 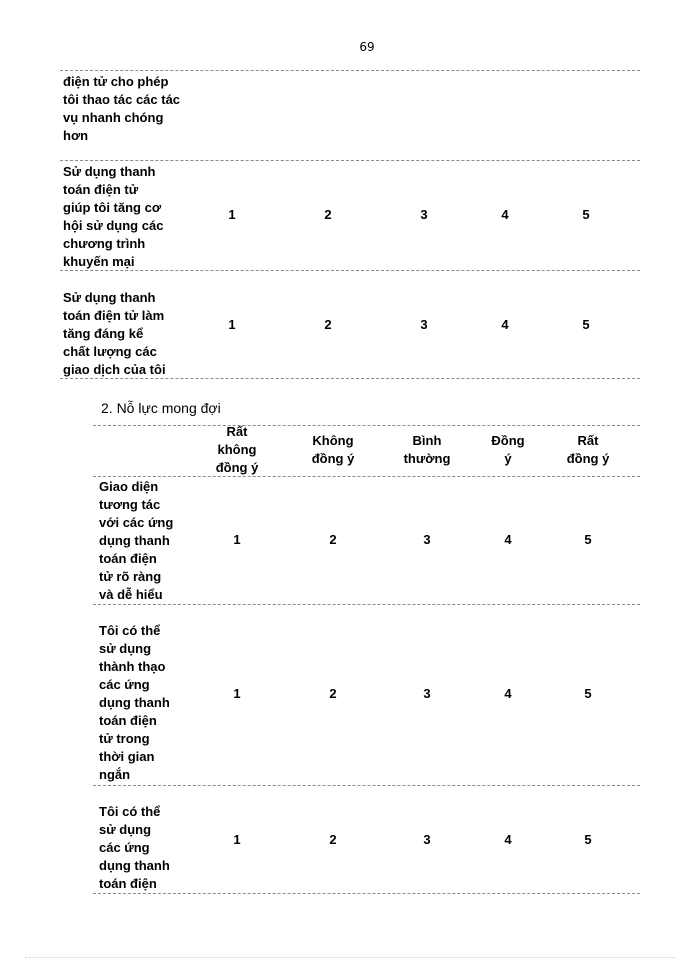 I want to click on section-heading: 2. Nỗ lực mong đợi, so click(x=161, y=408).